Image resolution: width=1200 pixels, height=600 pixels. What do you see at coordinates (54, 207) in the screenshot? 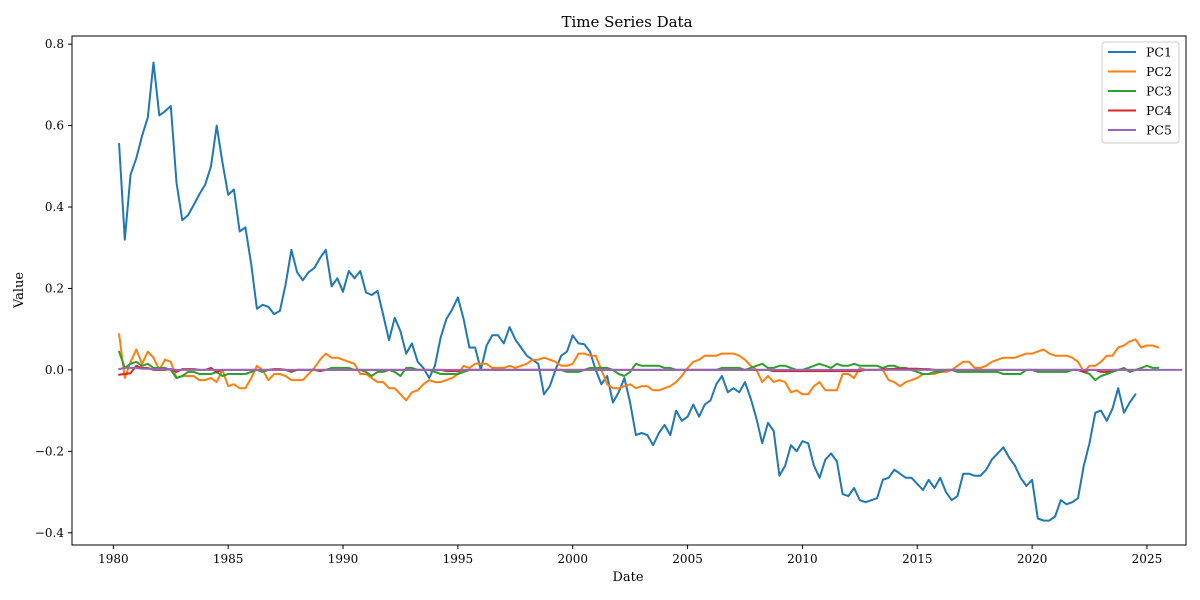
I see `y-tick-label: 0.4` at bounding box center [54, 207].